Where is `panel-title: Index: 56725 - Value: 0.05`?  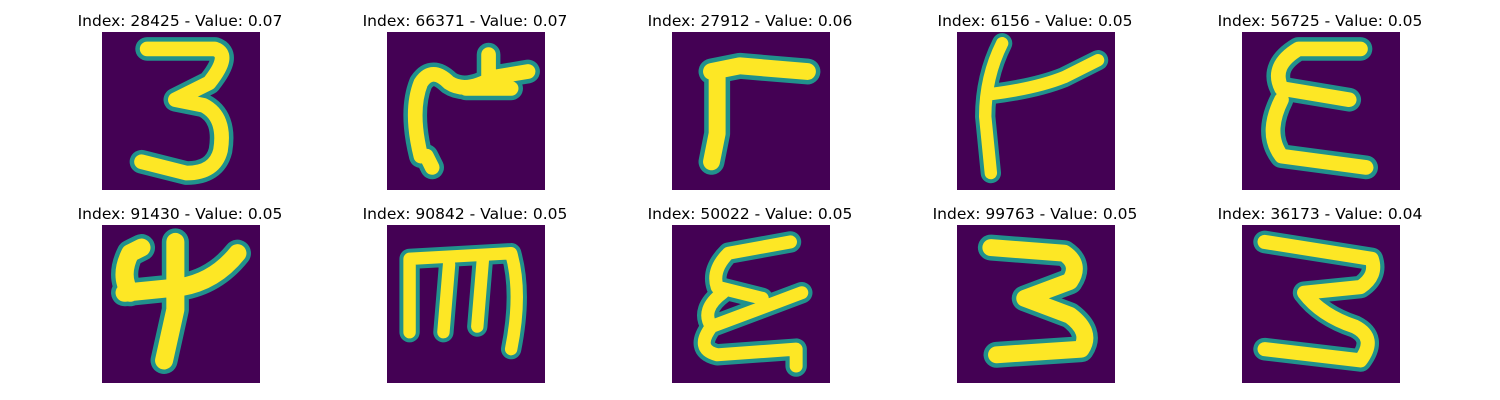
panel-title: Index: 56725 - Value: 0.05 is located at coordinates (1320, 21).